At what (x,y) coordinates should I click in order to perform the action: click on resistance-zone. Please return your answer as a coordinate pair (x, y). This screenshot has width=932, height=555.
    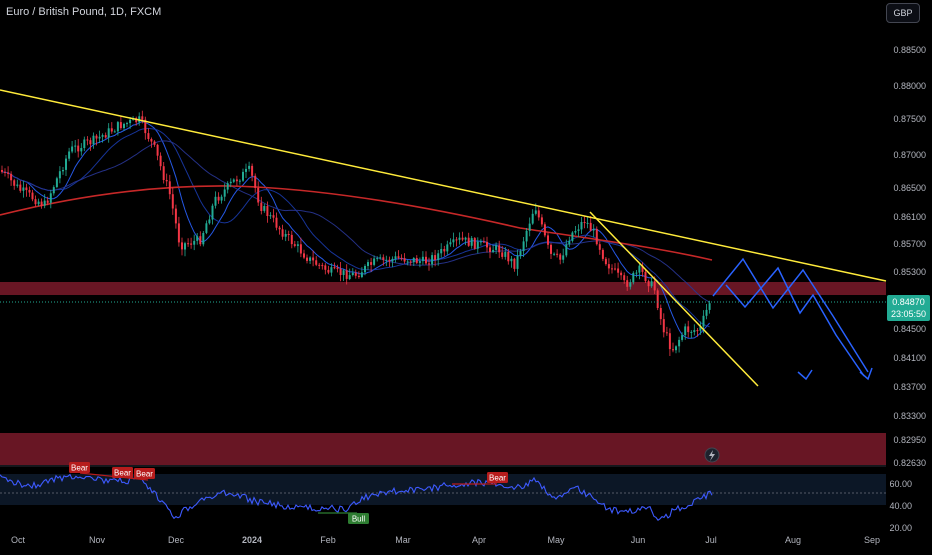
    Looking at the image, I should click on (443, 288).